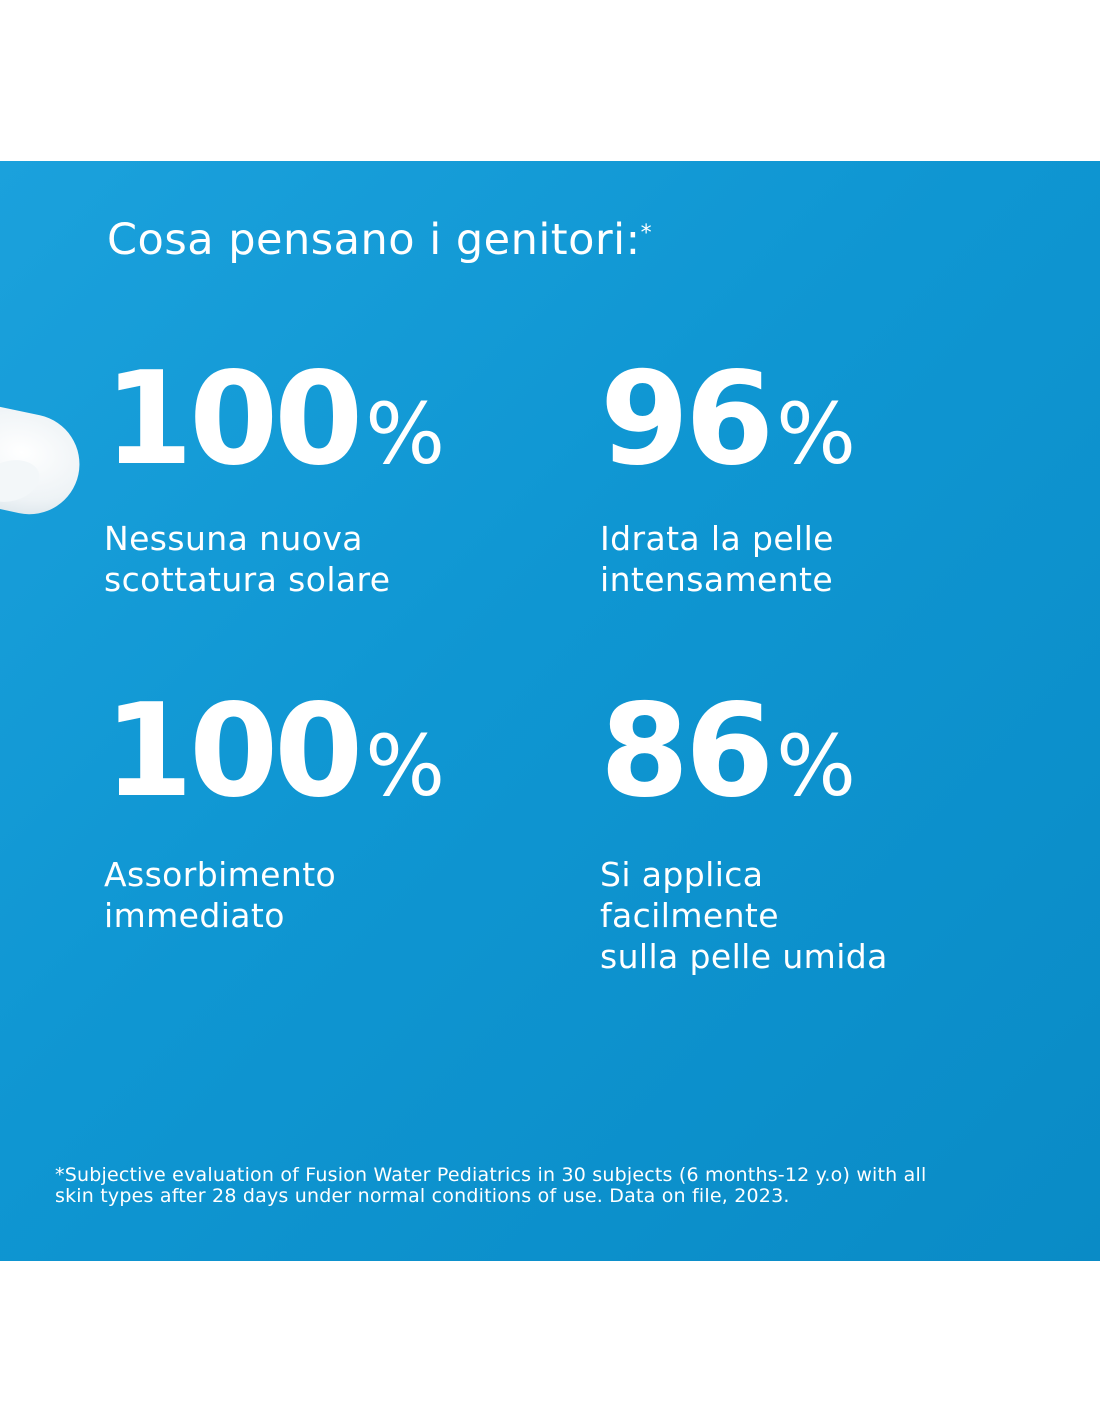 The height and width of the screenshot is (1422, 1100). I want to click on stat-block-absorption: 100% Assorbimento immediato, so click(324, 812).